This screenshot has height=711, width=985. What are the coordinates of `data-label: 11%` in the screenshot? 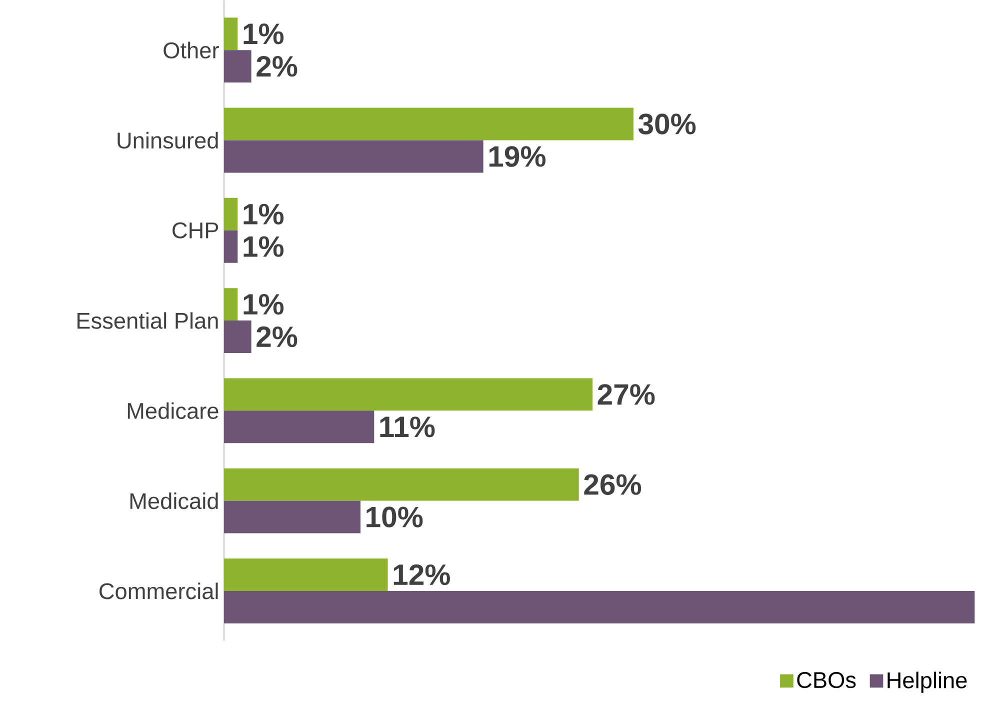 It's located at (407, 427).